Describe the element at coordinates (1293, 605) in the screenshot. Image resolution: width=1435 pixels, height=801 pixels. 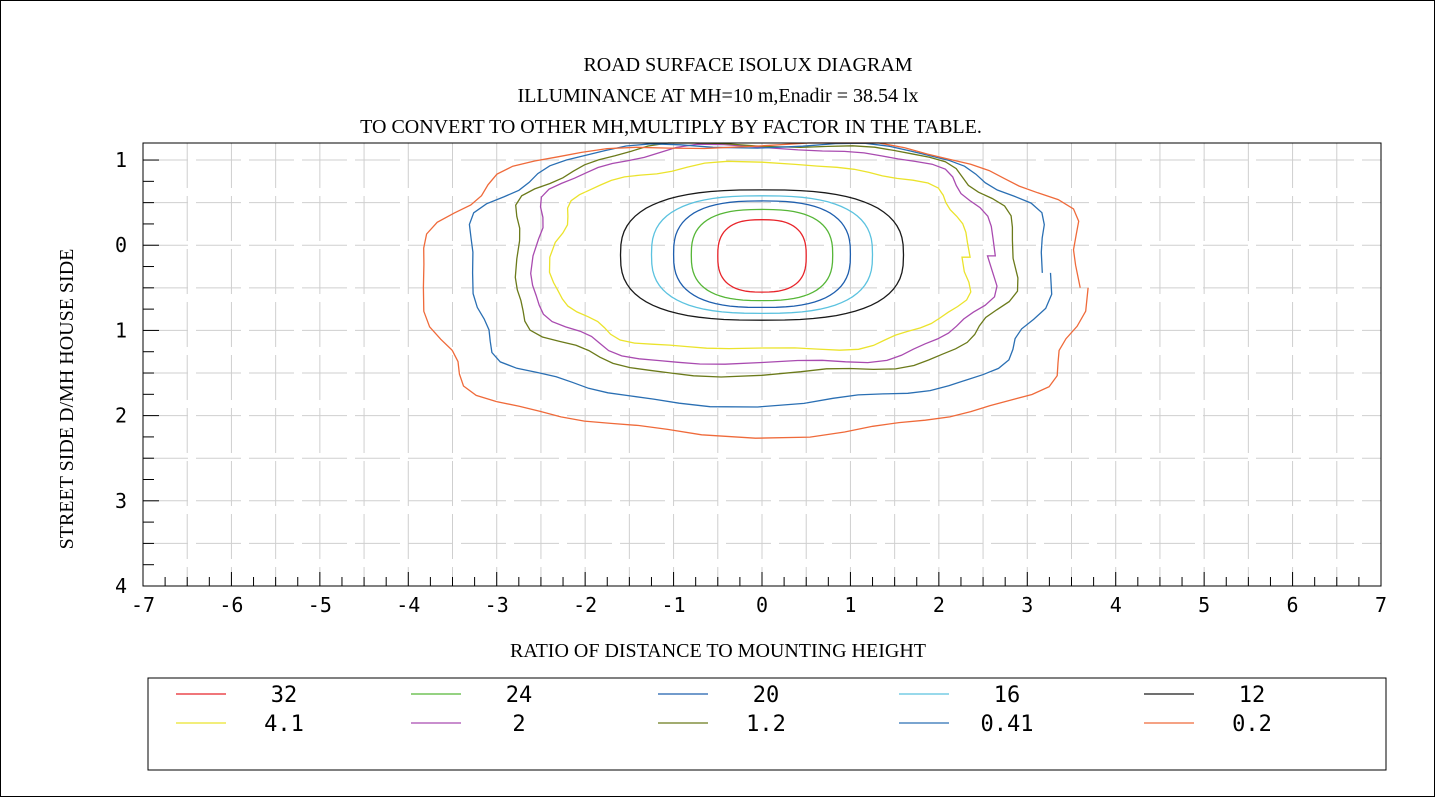
I see `x-tick-label: 6` at that location.